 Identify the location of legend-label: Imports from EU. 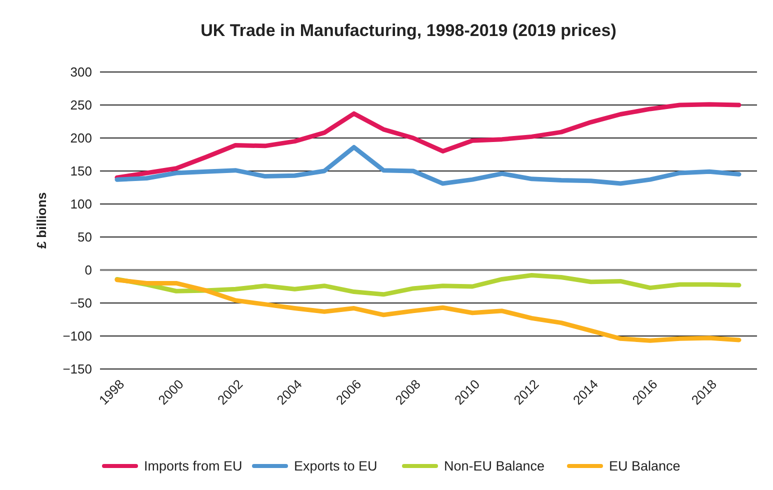
(193, 466).